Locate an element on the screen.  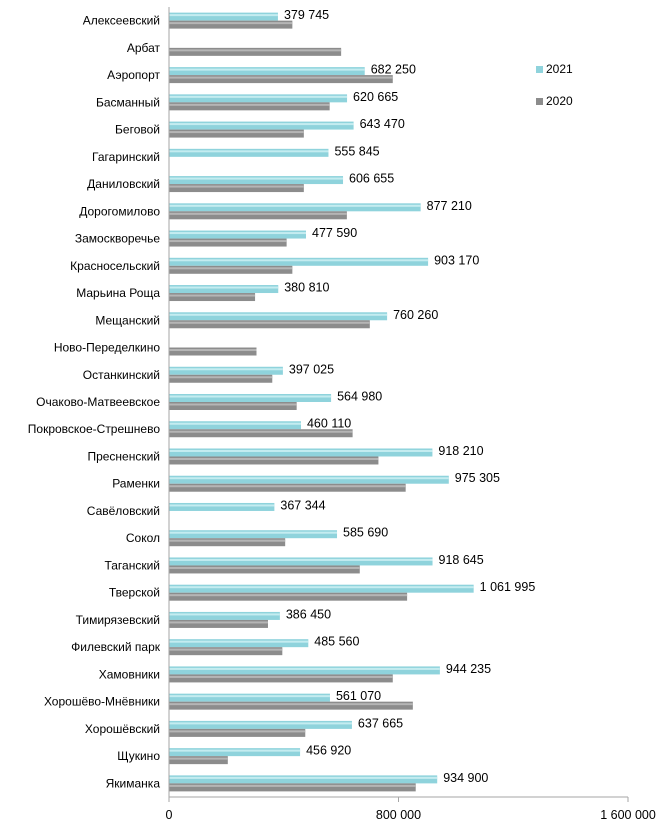
category-label: Арбат is located at coordinates (144, 48).